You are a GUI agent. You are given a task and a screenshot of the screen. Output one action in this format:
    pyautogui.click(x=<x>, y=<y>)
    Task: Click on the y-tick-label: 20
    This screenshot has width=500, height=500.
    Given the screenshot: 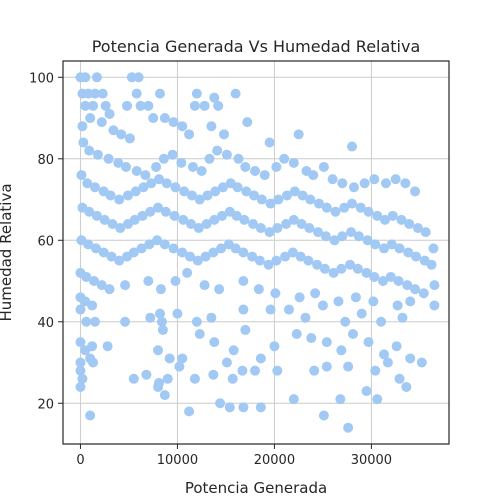 What is the action you would take?
    pyautogui.click(x=45, y=404)
    